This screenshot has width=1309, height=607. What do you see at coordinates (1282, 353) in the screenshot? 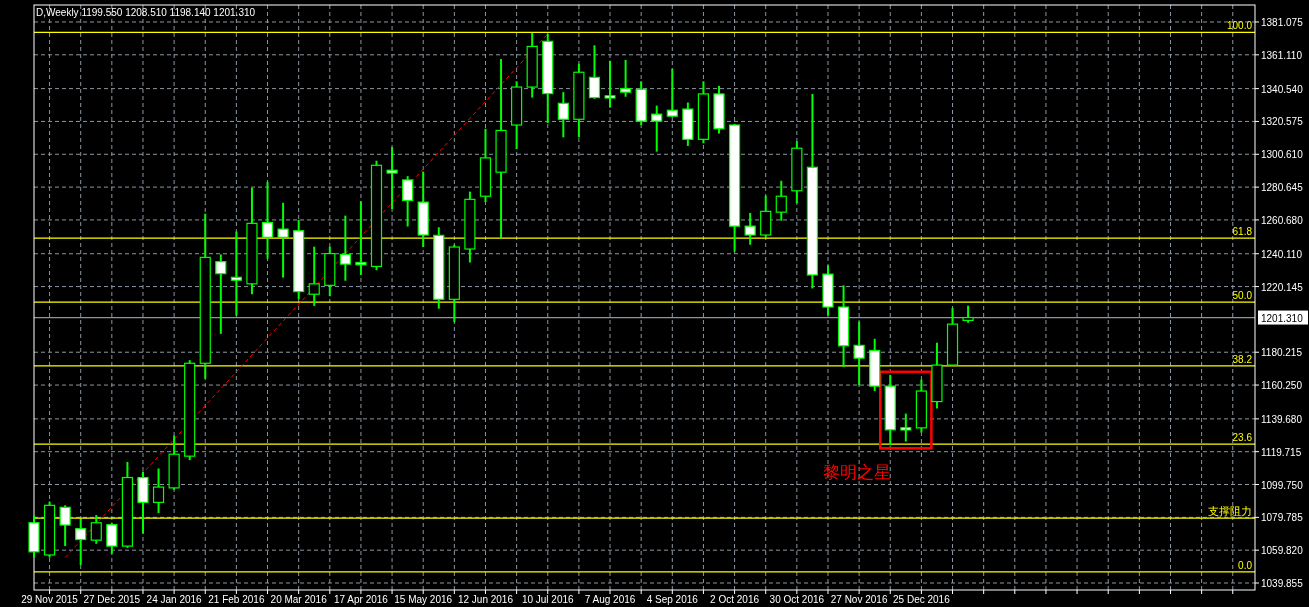
I see `y-tick-label: 1180.215` at bounding box center [1282, 353].